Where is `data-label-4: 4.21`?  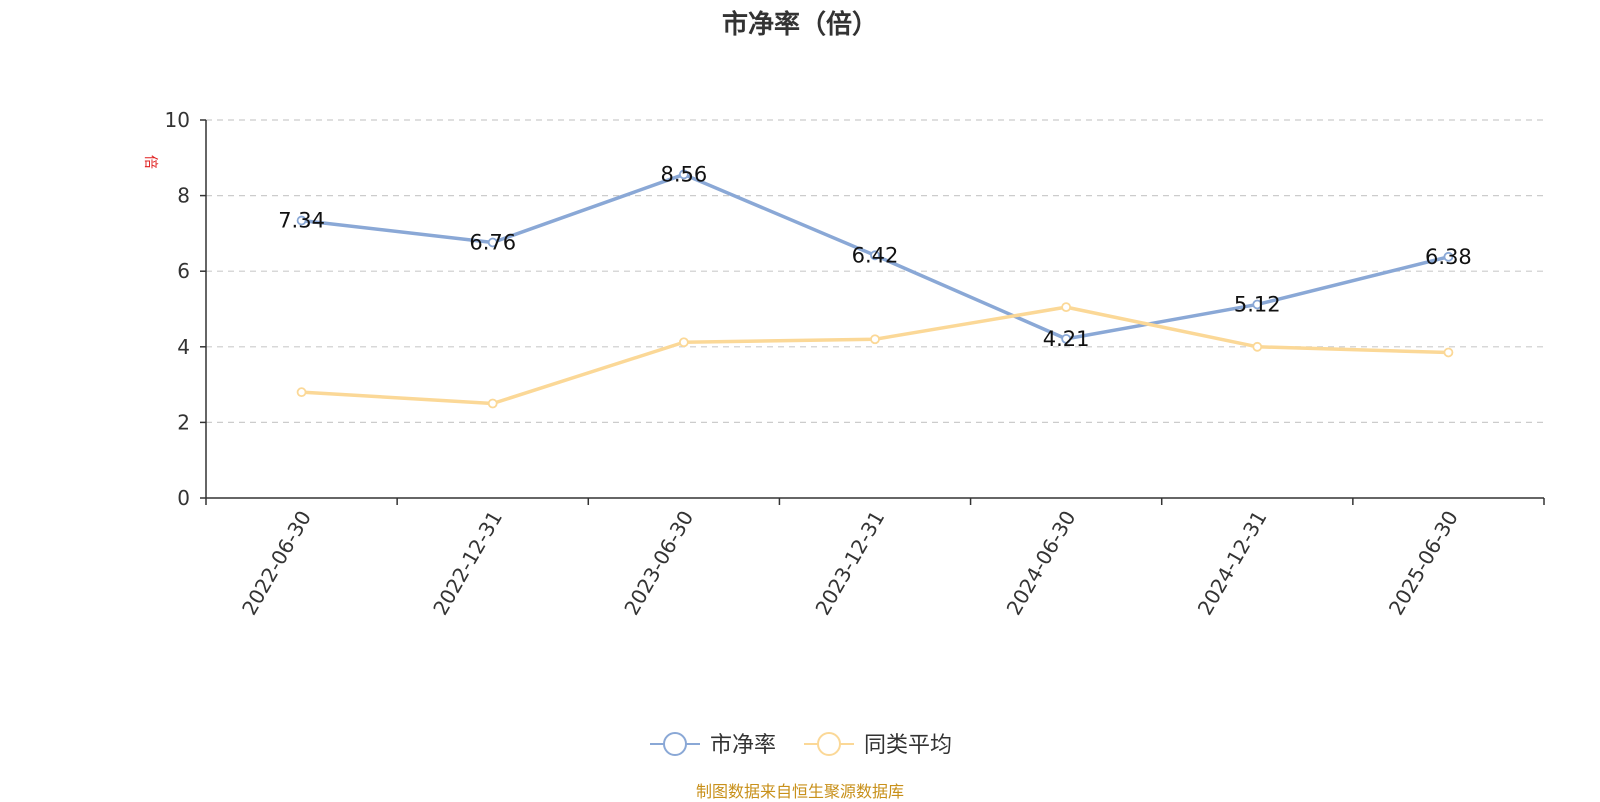
data-label-4: 4.21 is located at coordinates (1066, 339).